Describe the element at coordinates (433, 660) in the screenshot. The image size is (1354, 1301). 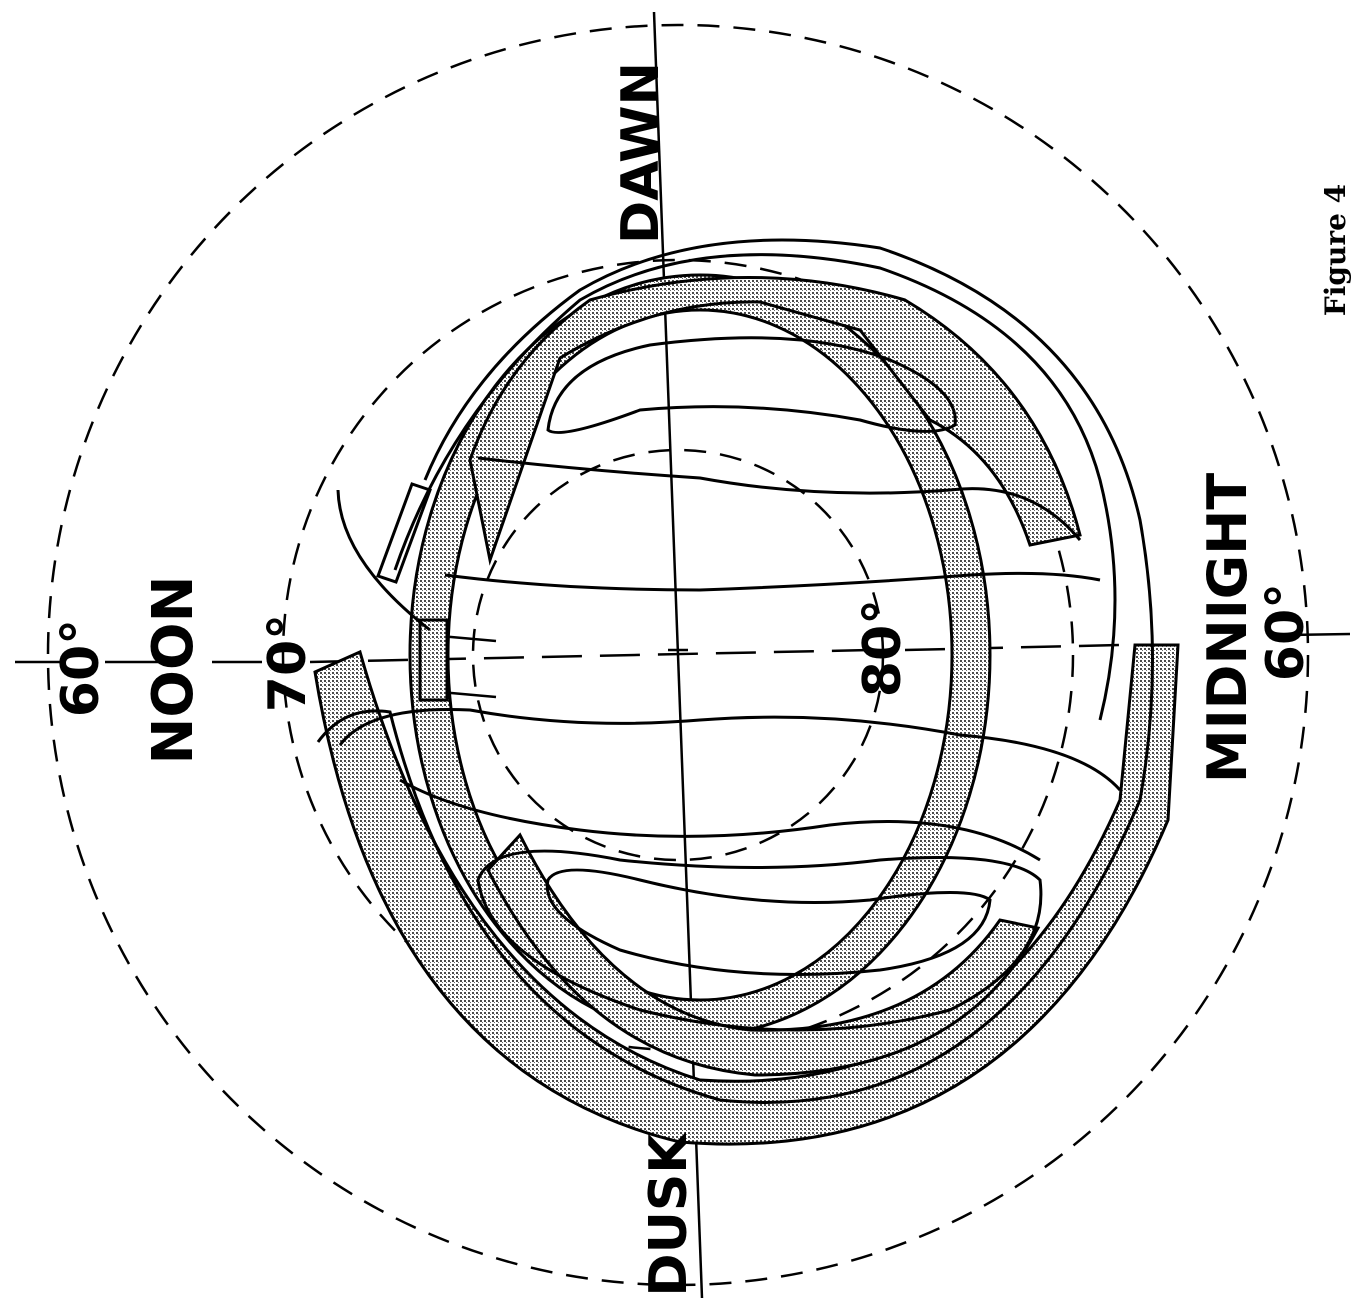
I see `noon-band-segment` at that location.